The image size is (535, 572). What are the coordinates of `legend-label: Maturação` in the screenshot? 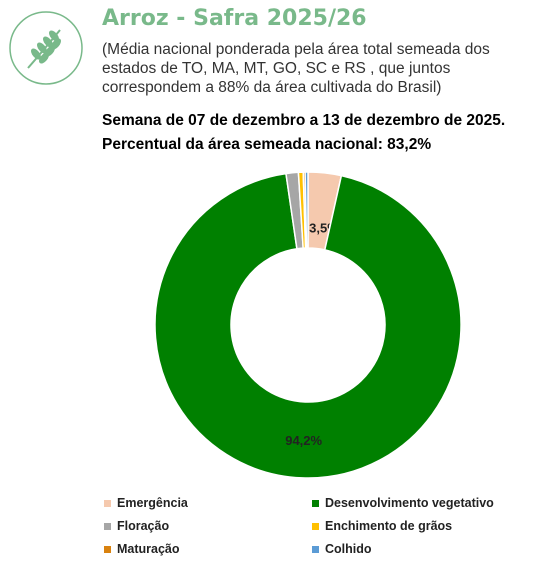 It's located at (148, 549).